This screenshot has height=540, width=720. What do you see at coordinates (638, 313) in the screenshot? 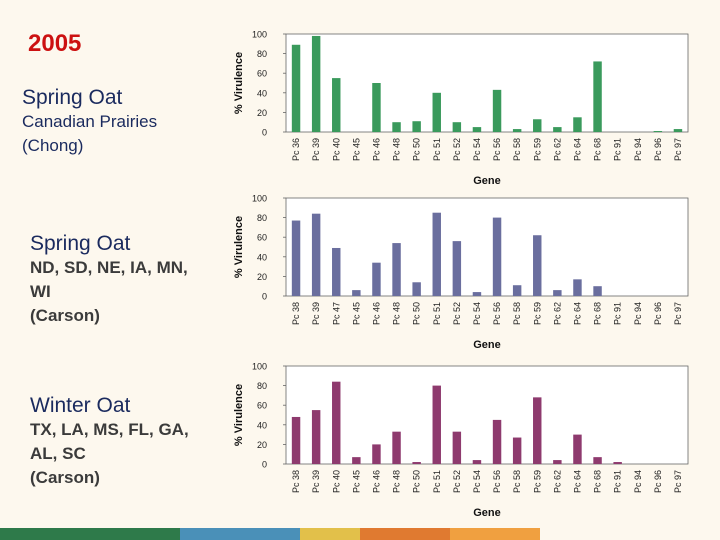
I see `x-tick-label: Pc 94` at bounding box center [638, 313].